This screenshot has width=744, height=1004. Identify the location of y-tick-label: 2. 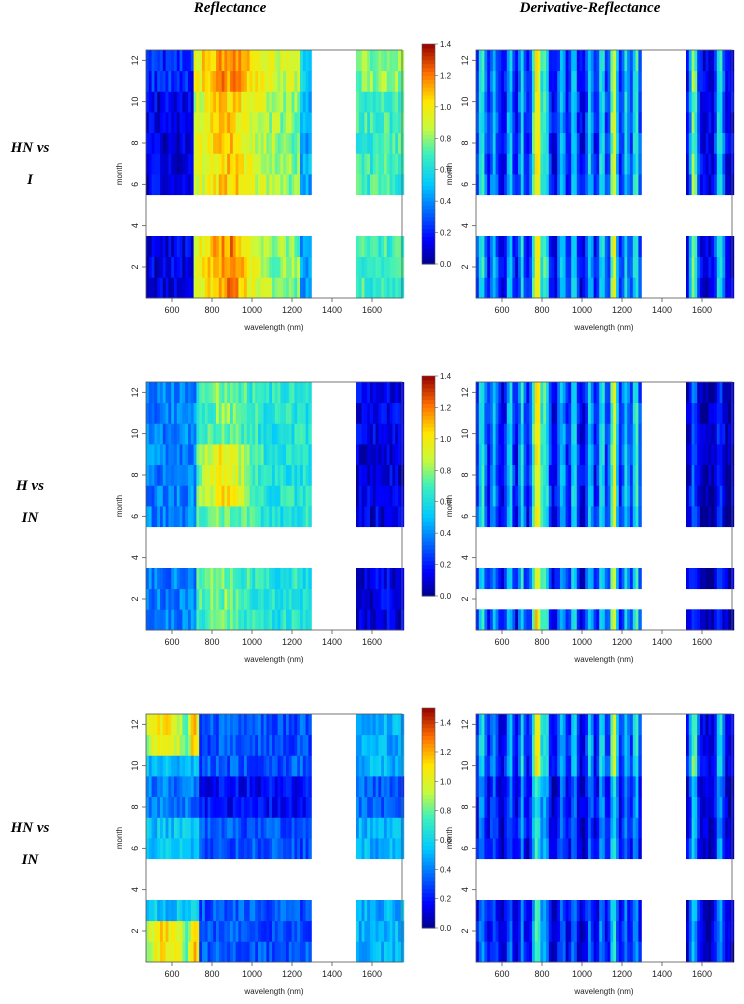
(135, 930).